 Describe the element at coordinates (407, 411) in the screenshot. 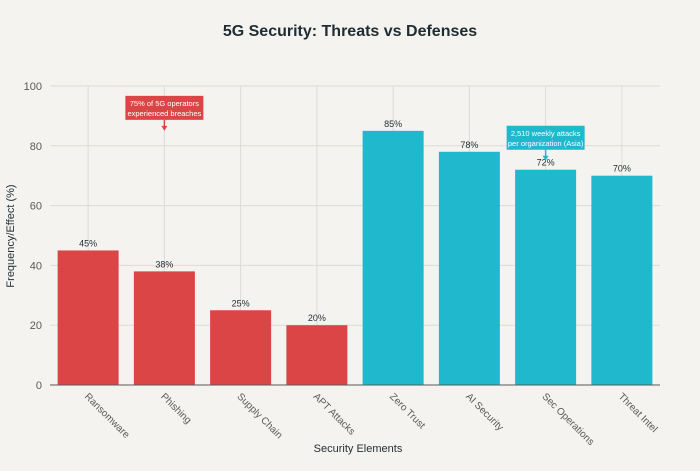

I see `x-tick-label-zero-trust: Zero Trust` at that location.